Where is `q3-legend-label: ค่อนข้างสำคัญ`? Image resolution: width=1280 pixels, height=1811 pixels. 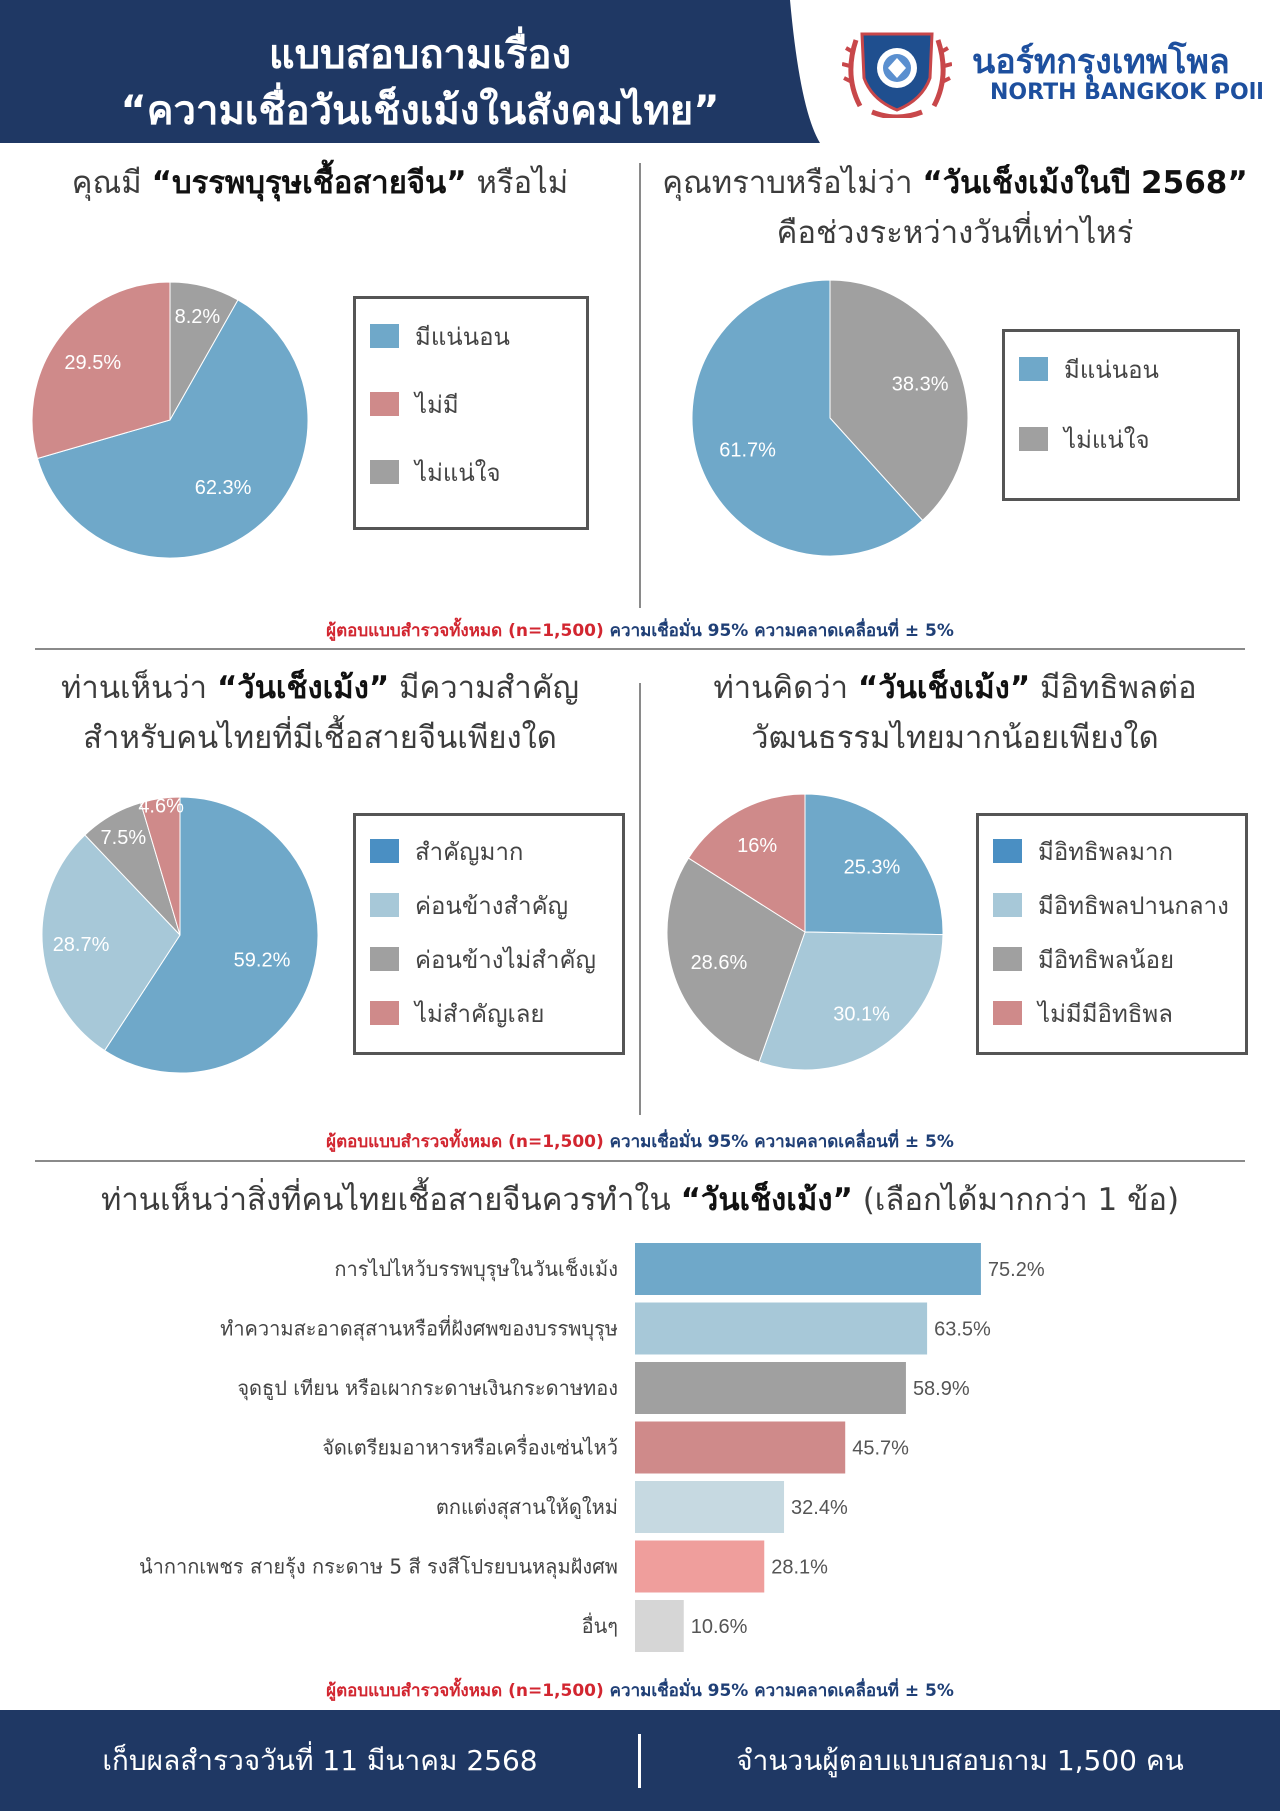 q3-legend-label: ค่อนข้างสำคัญ is located at coordinates (492, 905).